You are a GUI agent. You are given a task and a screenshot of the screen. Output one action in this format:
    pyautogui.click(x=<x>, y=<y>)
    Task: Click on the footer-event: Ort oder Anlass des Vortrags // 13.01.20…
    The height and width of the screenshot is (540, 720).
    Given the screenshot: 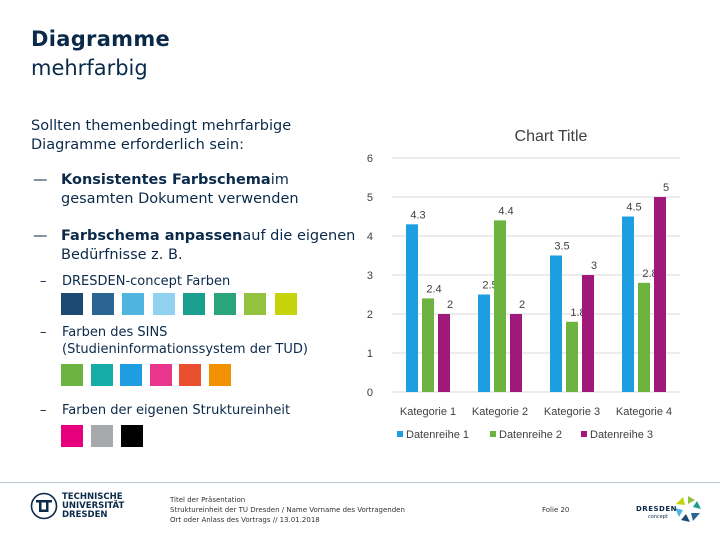 What is the action you would take?
    pyautogui.click(x=245, y=520)
    